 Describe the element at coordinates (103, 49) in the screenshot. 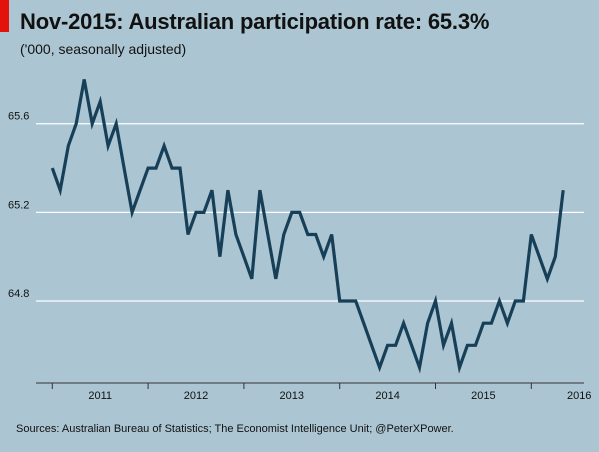

I see `chart-subtitle: ('000, seasonally adjusted)` at that location.